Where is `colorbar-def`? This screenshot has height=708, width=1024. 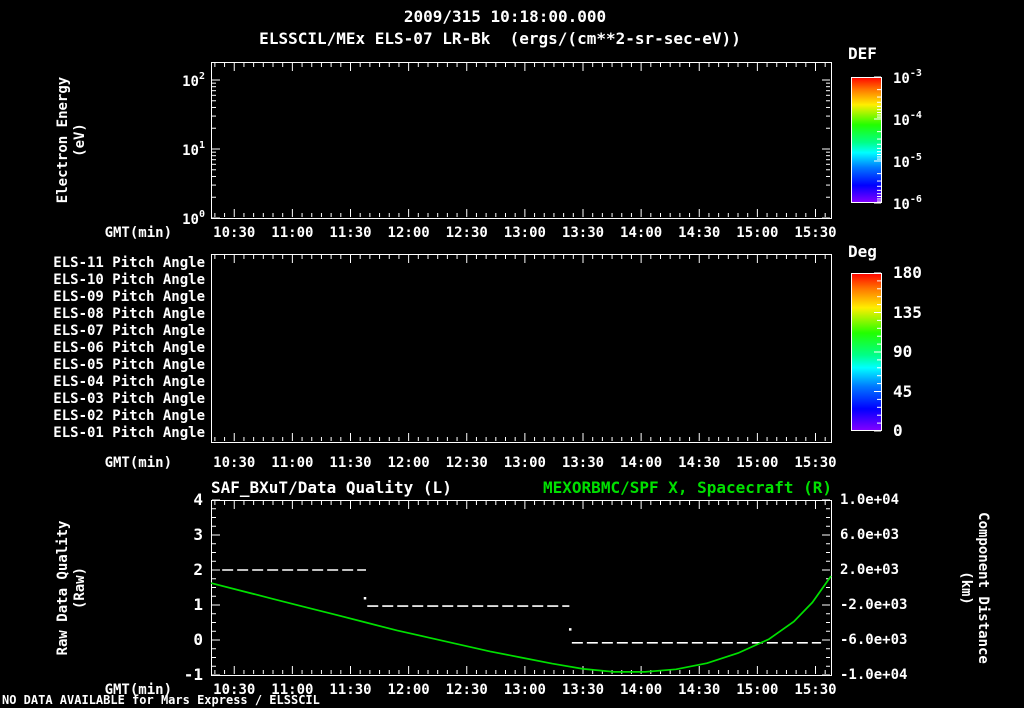 colorbar-def is located at coordinates (866, 140).